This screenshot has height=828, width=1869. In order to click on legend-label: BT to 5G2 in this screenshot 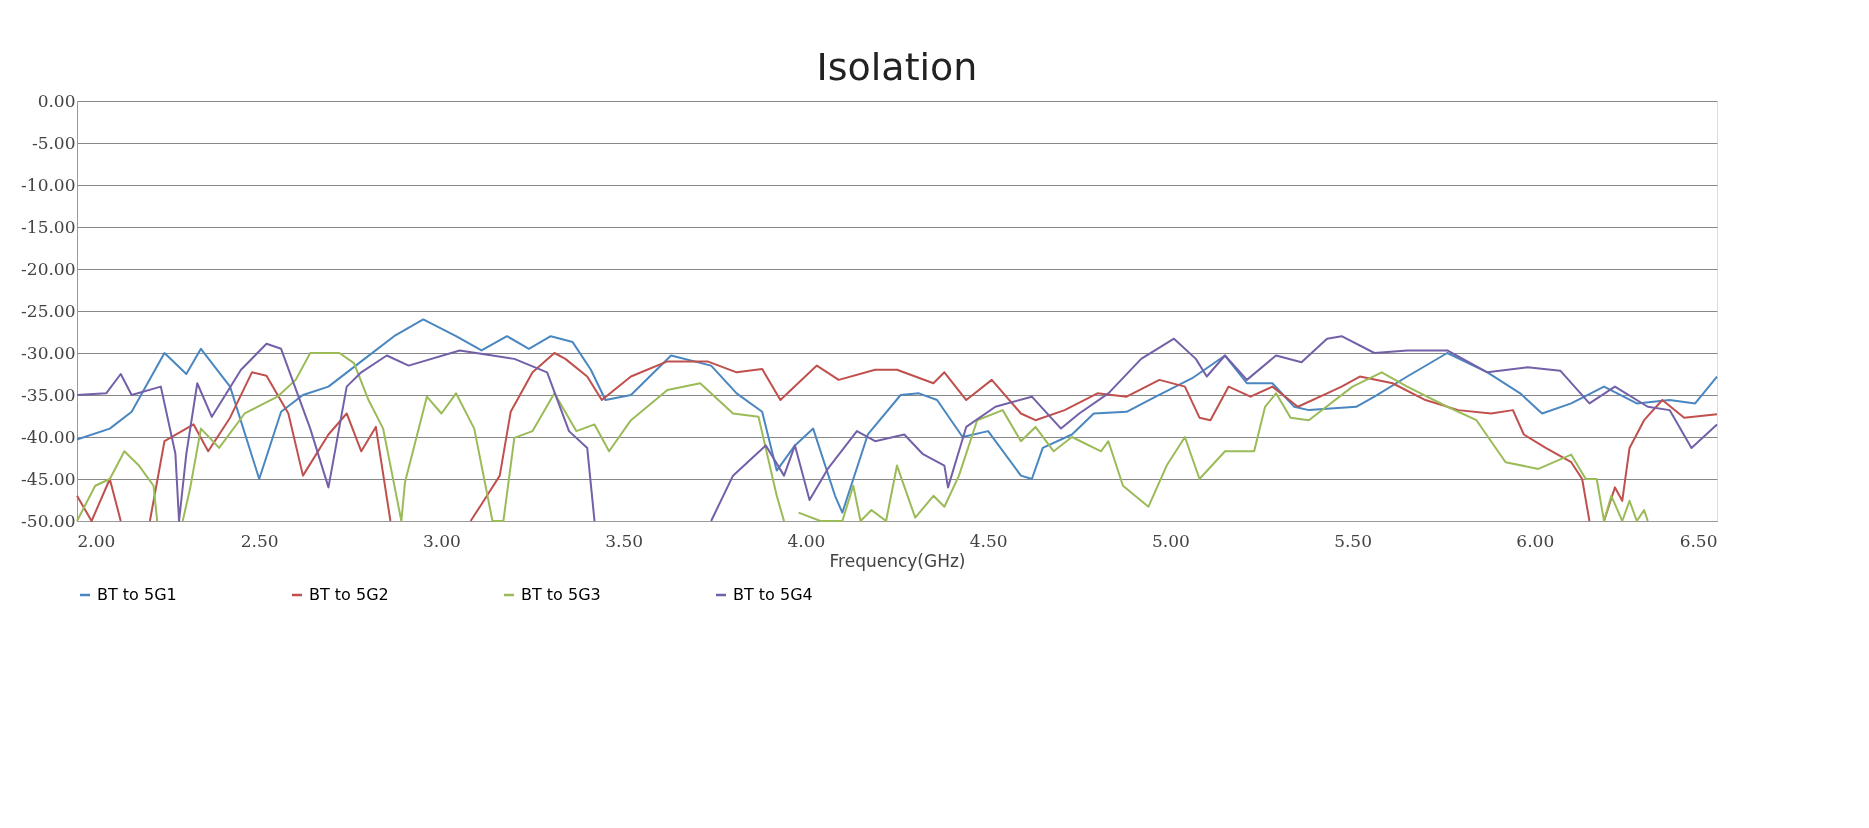, I will do `click(349, 594)`.